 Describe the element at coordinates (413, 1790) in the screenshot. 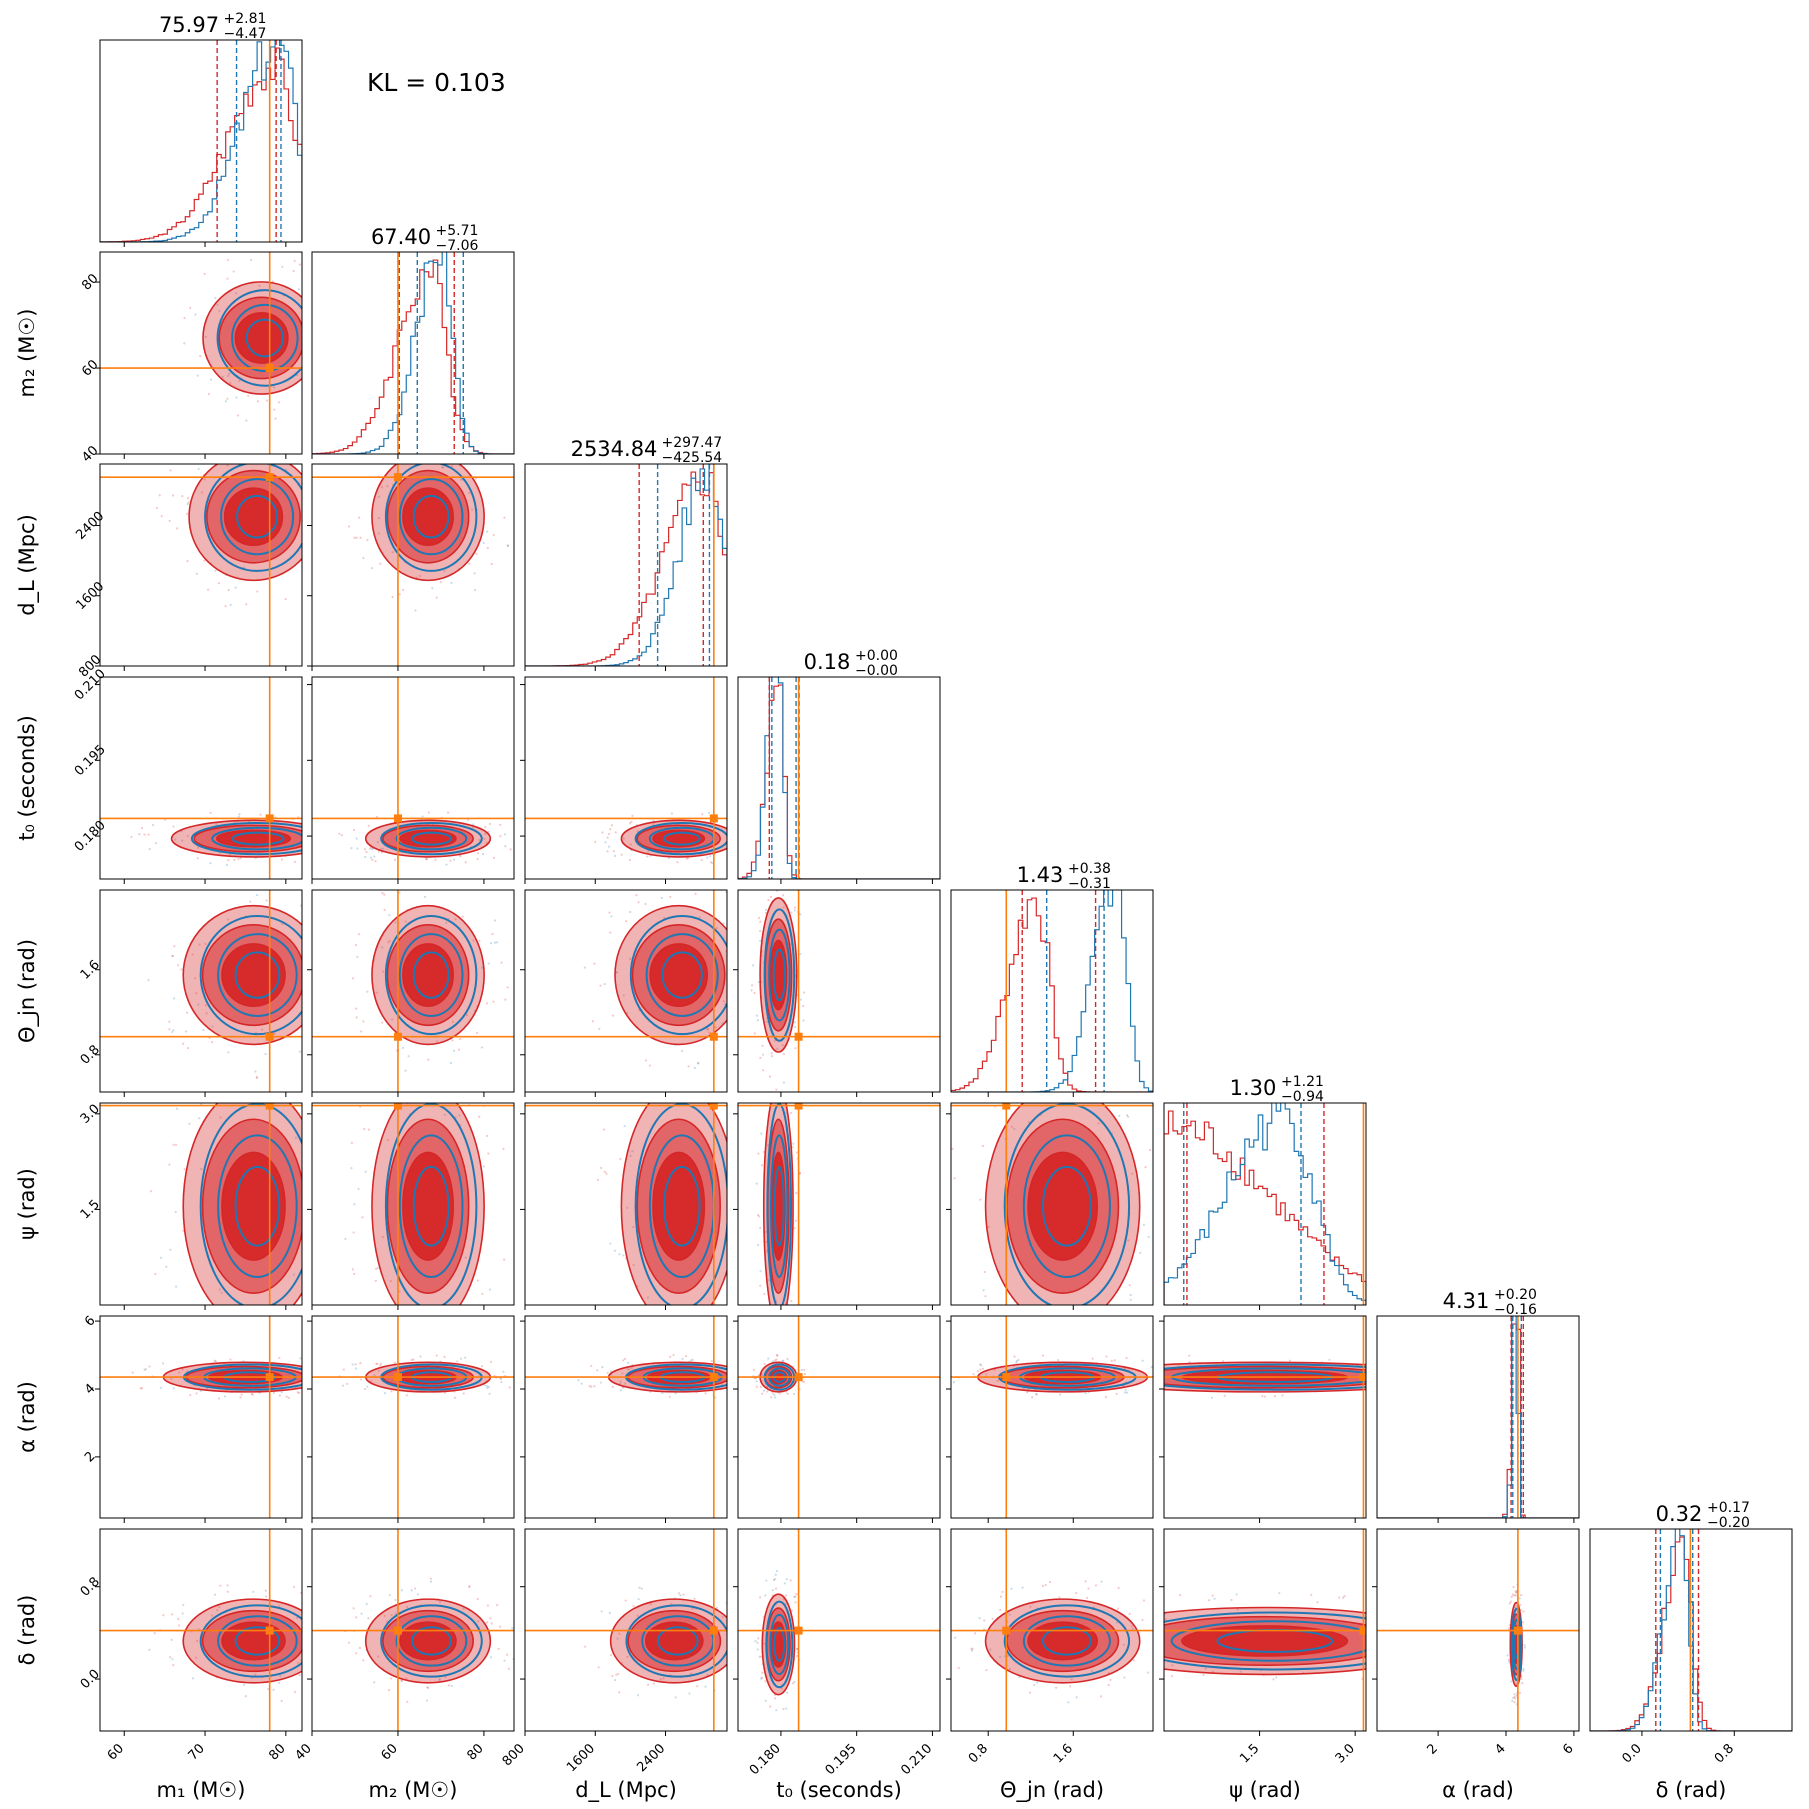

I see `x-axis-label: m₂ (M☉)` at that location.